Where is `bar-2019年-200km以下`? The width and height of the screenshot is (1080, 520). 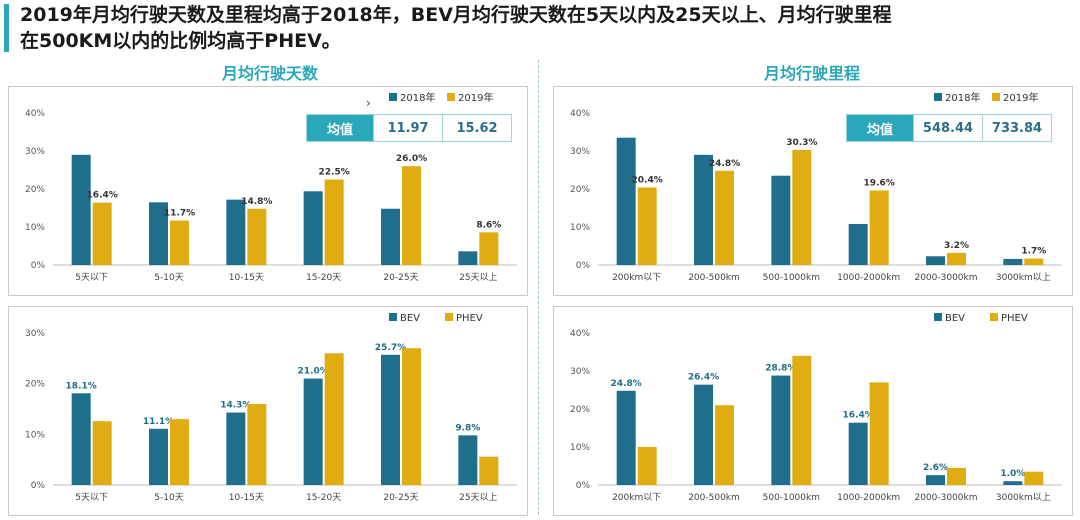 bar-2019年-200km以下 is located at coordinates (647, 226).